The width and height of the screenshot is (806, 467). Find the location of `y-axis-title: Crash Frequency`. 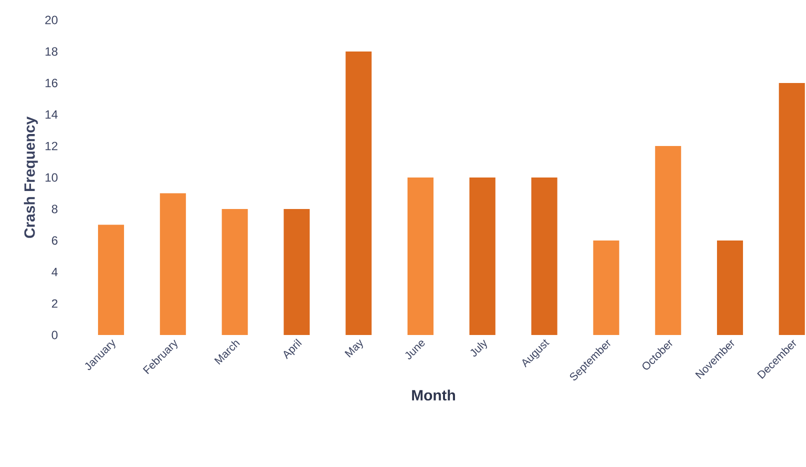

y-axis-title: Crash Frequency is located at coordinates (31, 177).